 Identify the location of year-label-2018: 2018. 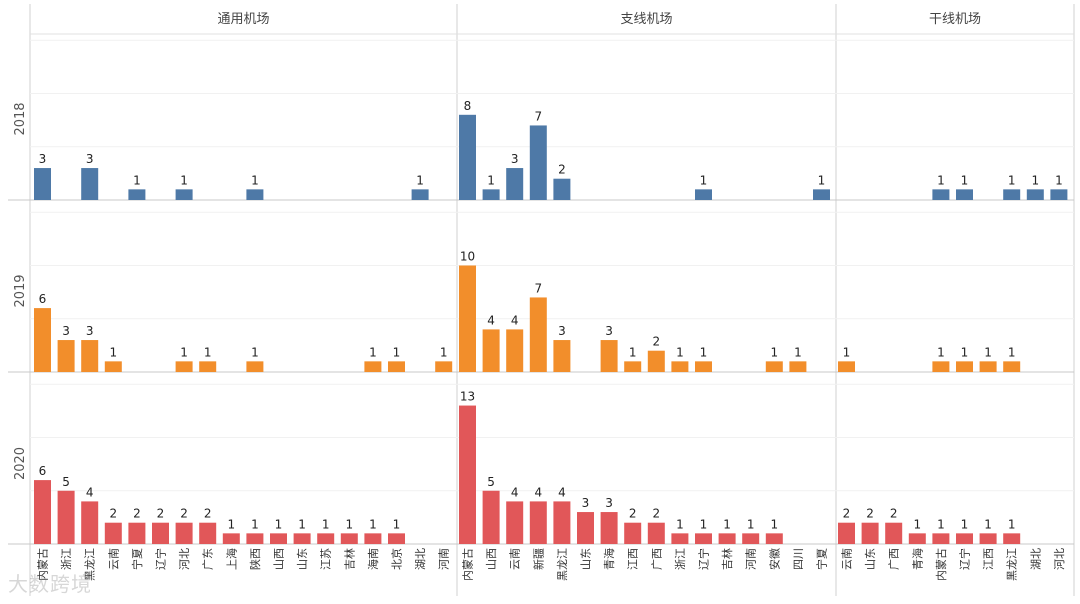
(20, 118).